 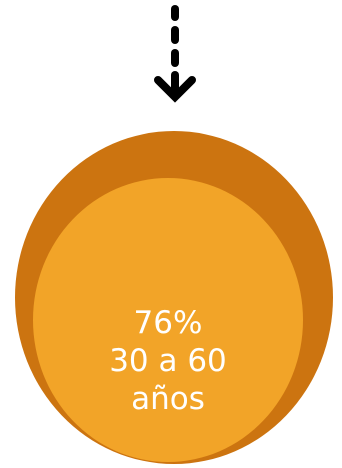 What do you see at coordinates (175, 54) in the screenshot?
I see `dashed-down-arrow-icon` at bounding box center [175, 54].